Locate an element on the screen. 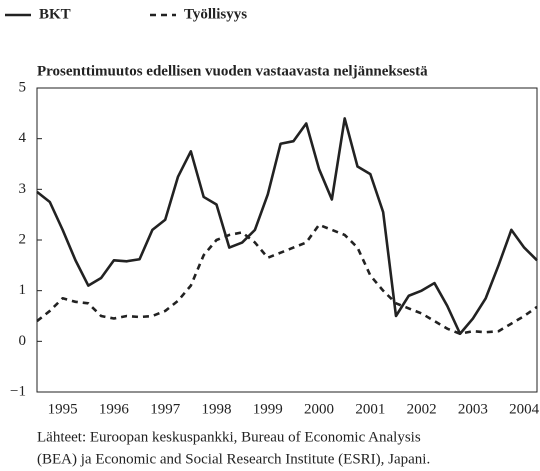 The width and height of the screenshot is (540, 471). x-tick-label: 1996 is located at coordinates (114, 409).